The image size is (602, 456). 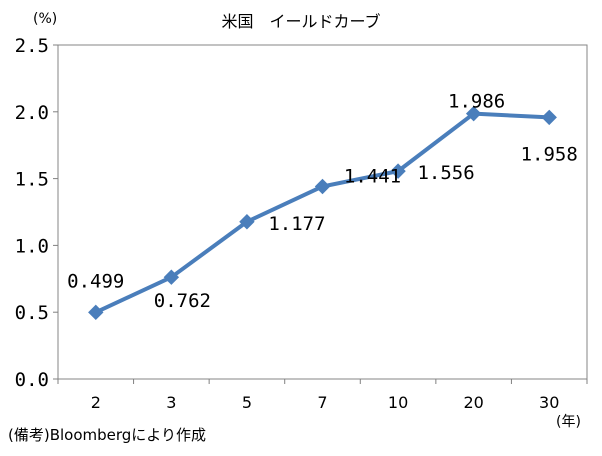 What do you see at coordinates (473, 402) in the screenshot?
I see `x-tick-label: 20` at bounding box center [473, 402].